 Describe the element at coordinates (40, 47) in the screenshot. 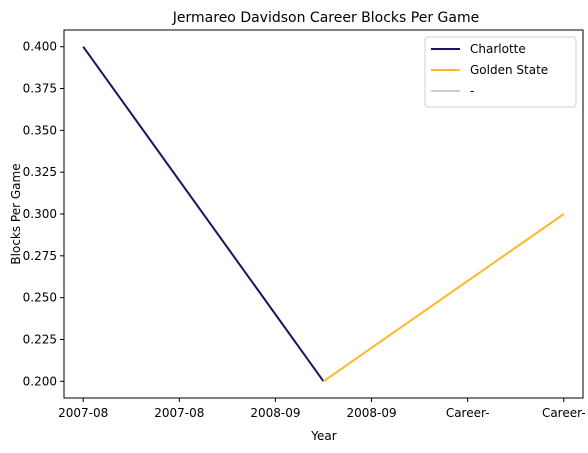

I see `y-tick-label: 0.400` at that location.